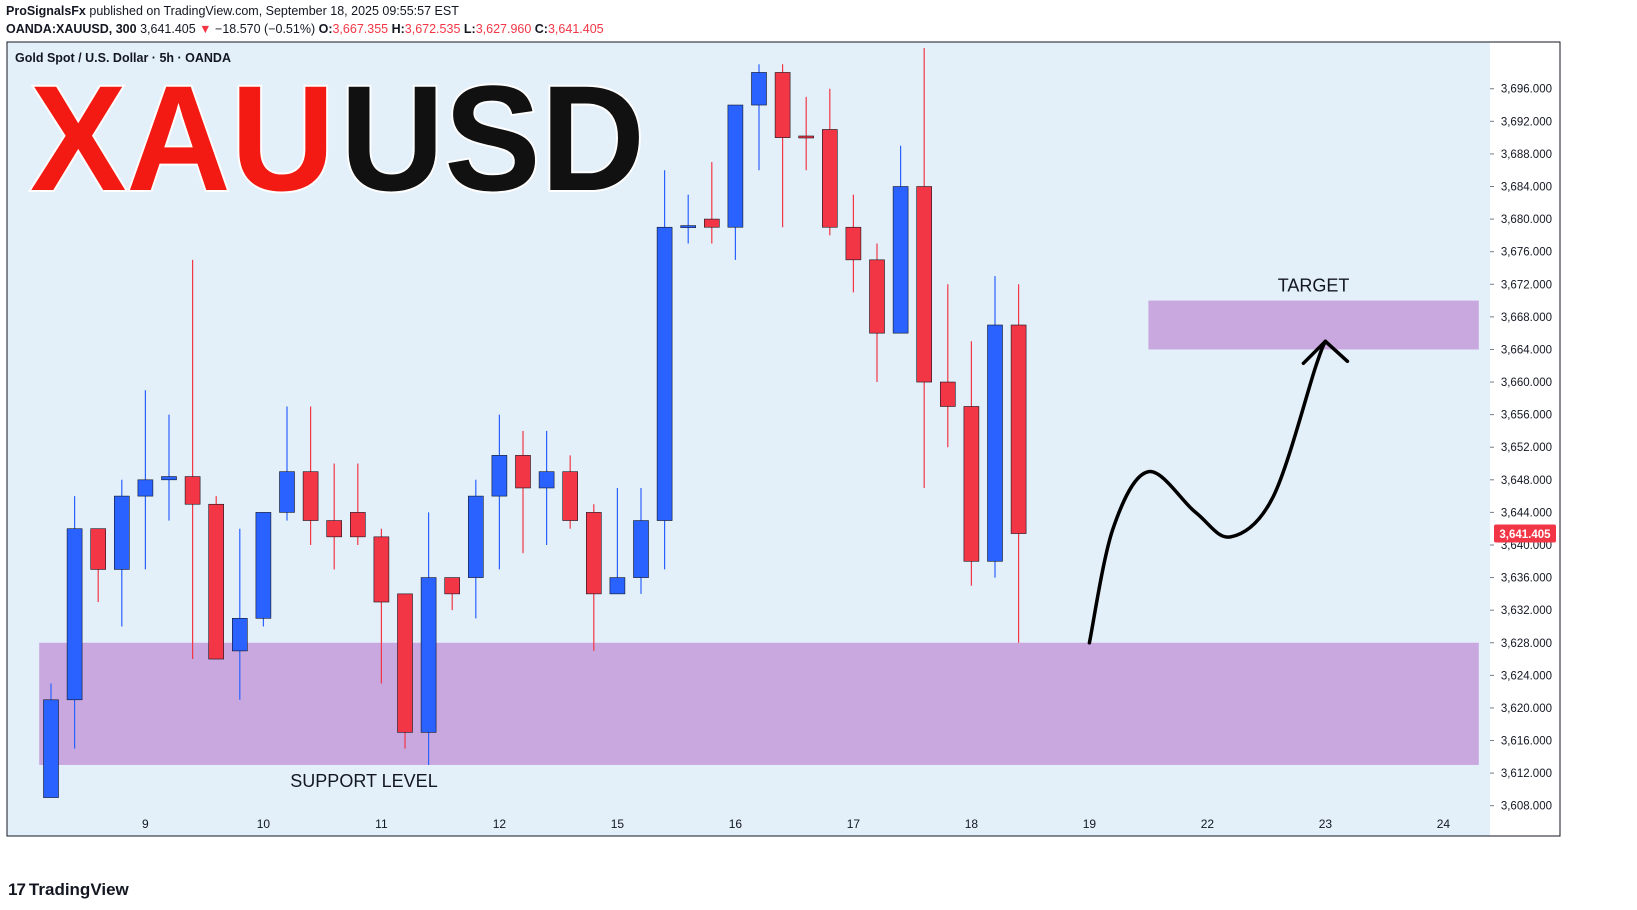 The height and width of the screenshot is (910, 1637). Describe the element at coordinates (469, 29) in the screenshot. I see `low-label: L:` at that location.